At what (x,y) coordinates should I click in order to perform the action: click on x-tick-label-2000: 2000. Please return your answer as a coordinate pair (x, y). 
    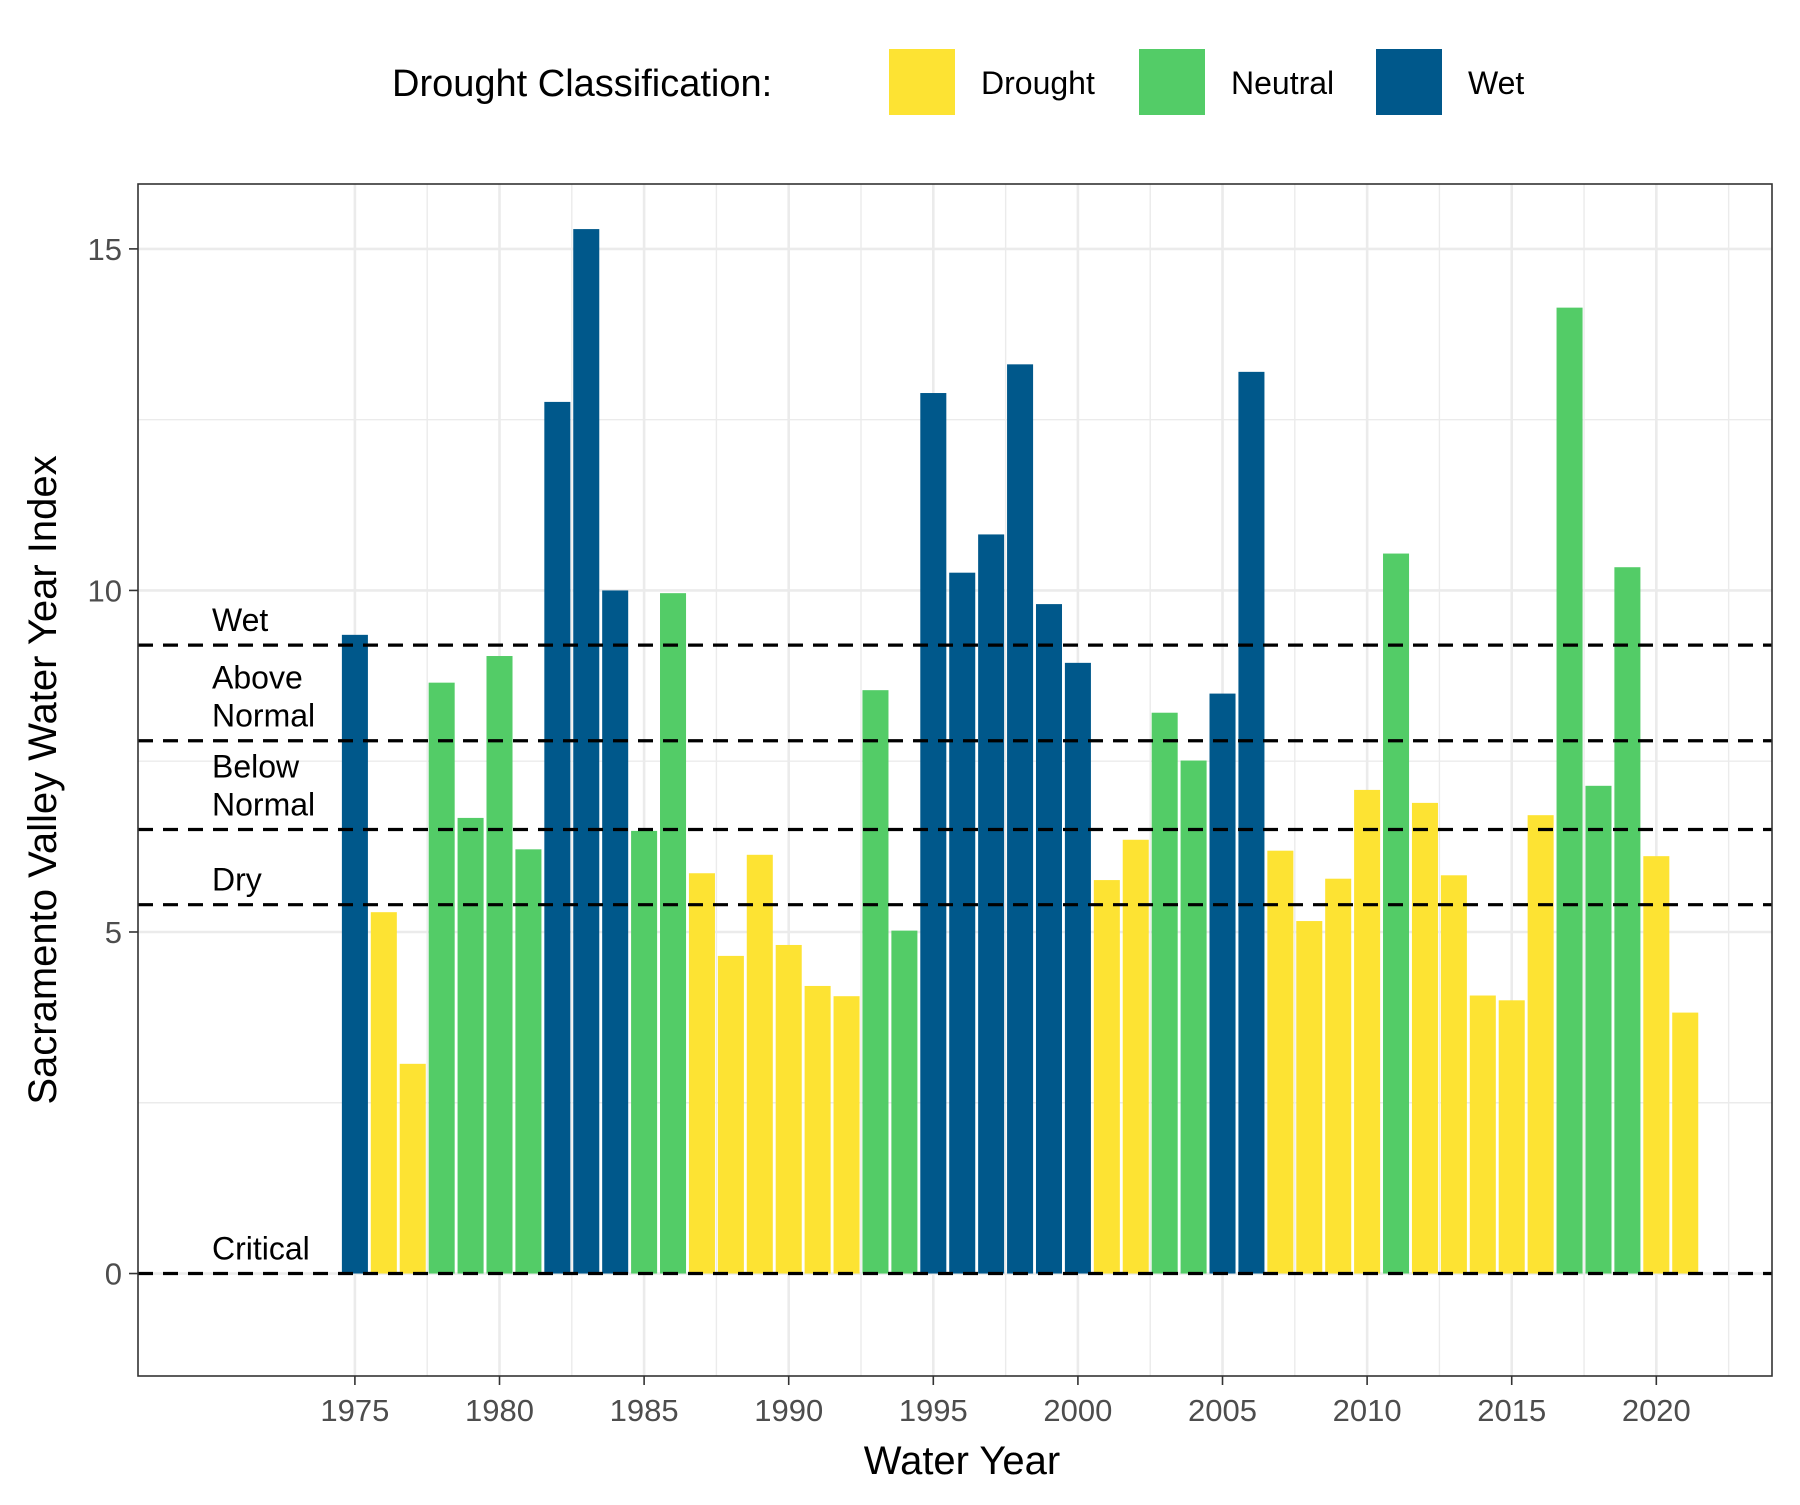
    Looking at the image, I should click on (1077, 1410).